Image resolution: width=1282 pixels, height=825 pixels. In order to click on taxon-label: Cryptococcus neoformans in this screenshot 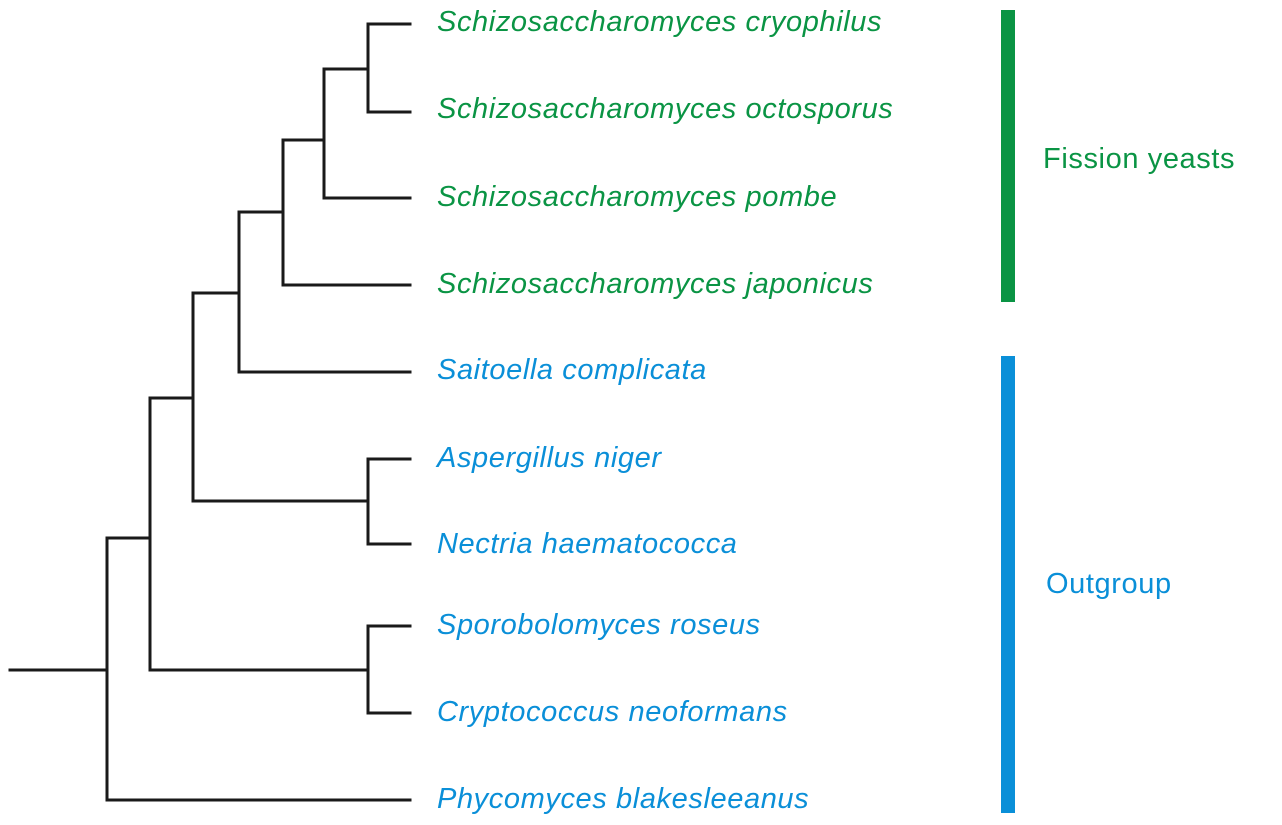, I will do `click(612, 712)`.